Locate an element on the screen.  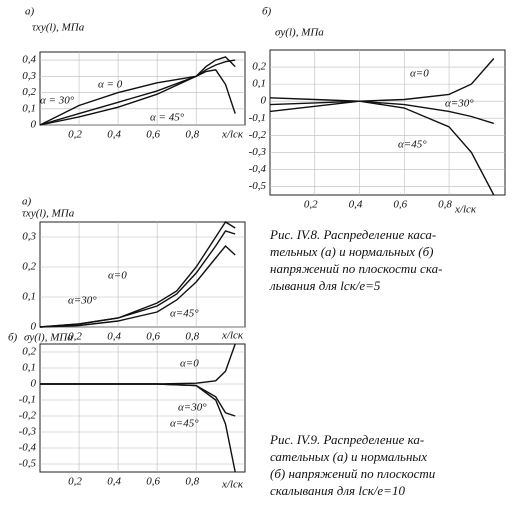
caption-line: тельных (а) и нормальных (б) is located at coordinates (352, 251).